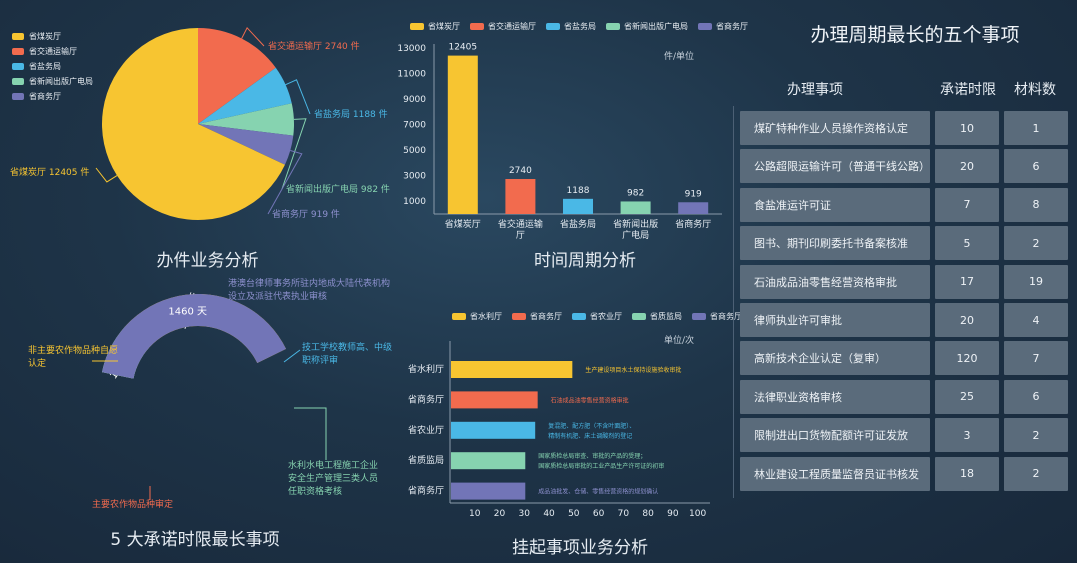 The image size is (1077, 563). What do you see at coordinates (477, 316) in the screenshot?
I see `legend-item: 省水利厅` at bounding box center [477, 316].